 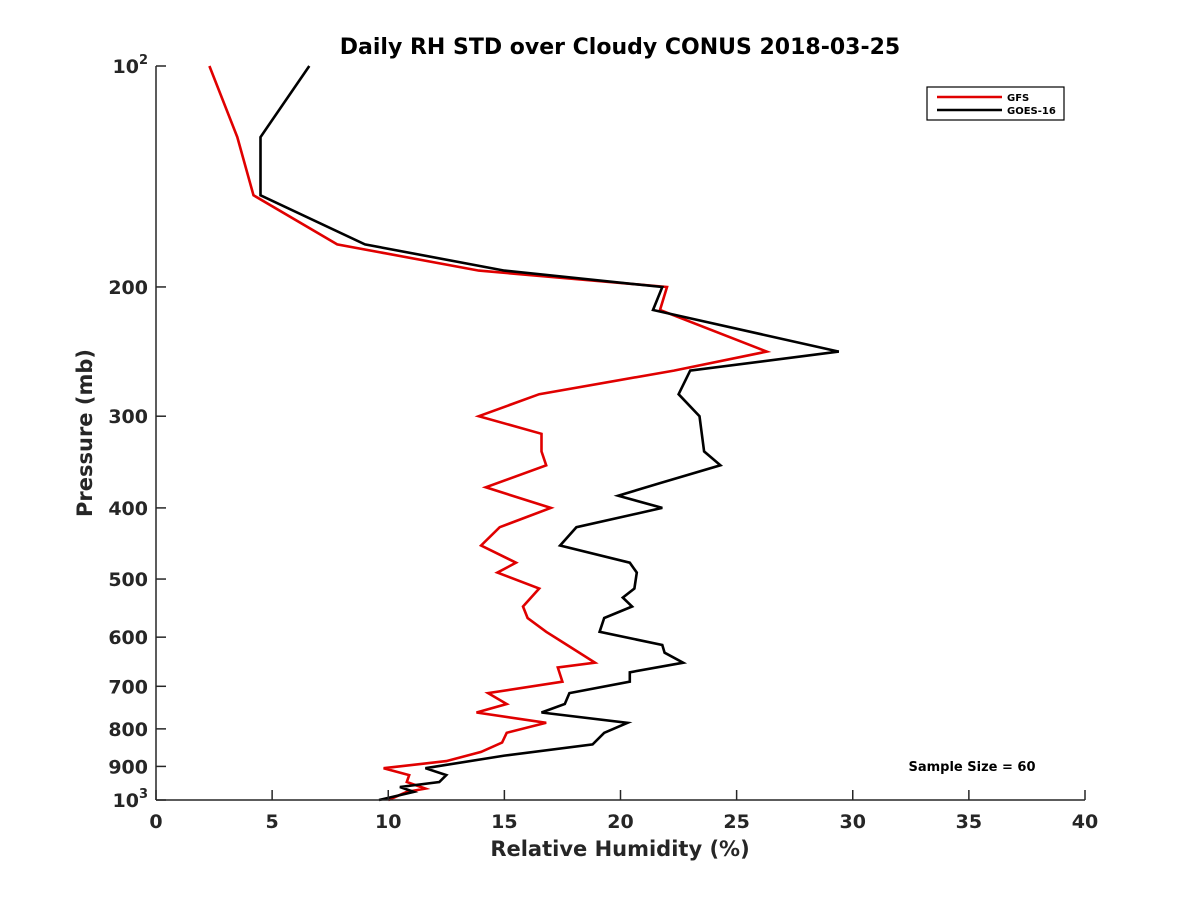 I want to click on legend: GFS GOES-16, so click(x=995, y=103).